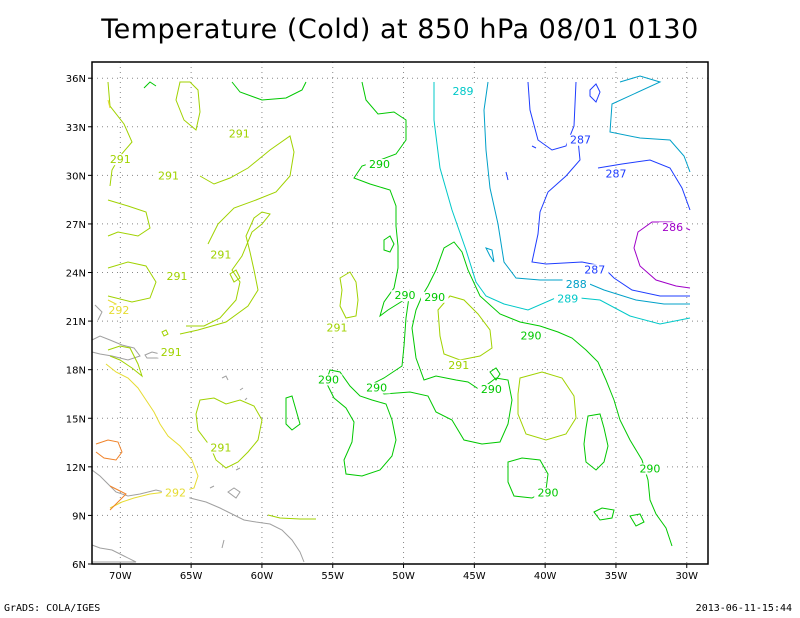  I want to click on contour-291-j, so click(125, 361).